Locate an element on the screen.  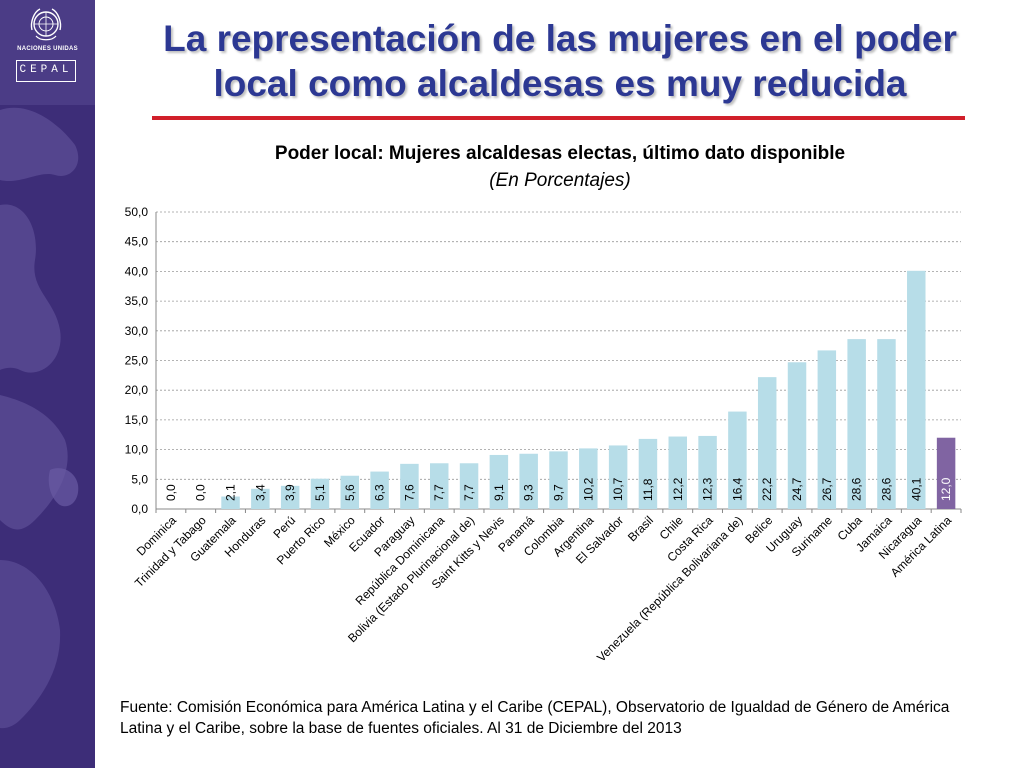
y-tick-label: 5,0 is located at coordinates (139, 479).